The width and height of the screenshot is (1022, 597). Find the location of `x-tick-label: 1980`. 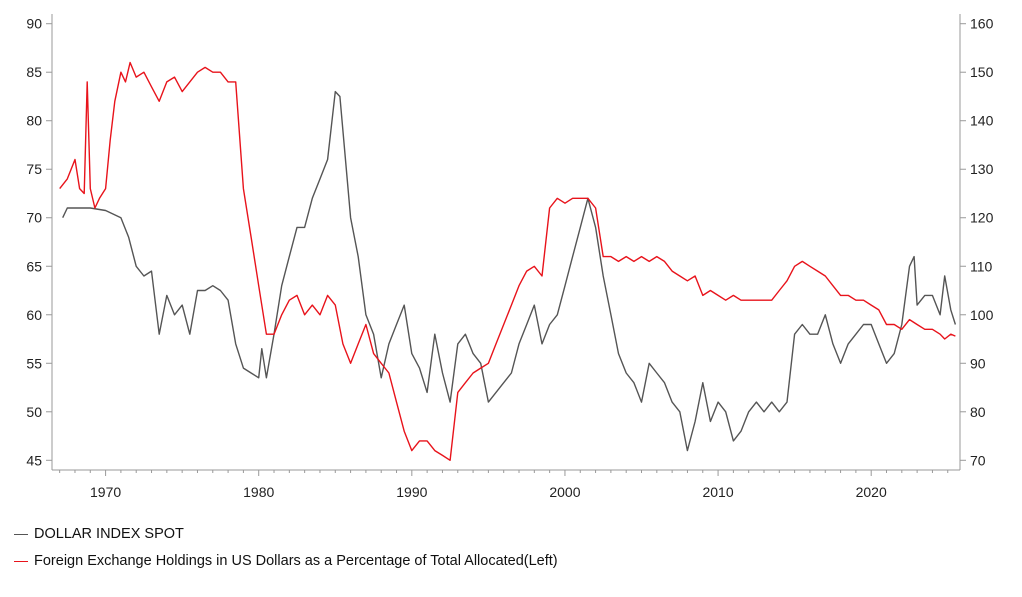

x-tick-label: 1980 is located at coordinates (258, 492).